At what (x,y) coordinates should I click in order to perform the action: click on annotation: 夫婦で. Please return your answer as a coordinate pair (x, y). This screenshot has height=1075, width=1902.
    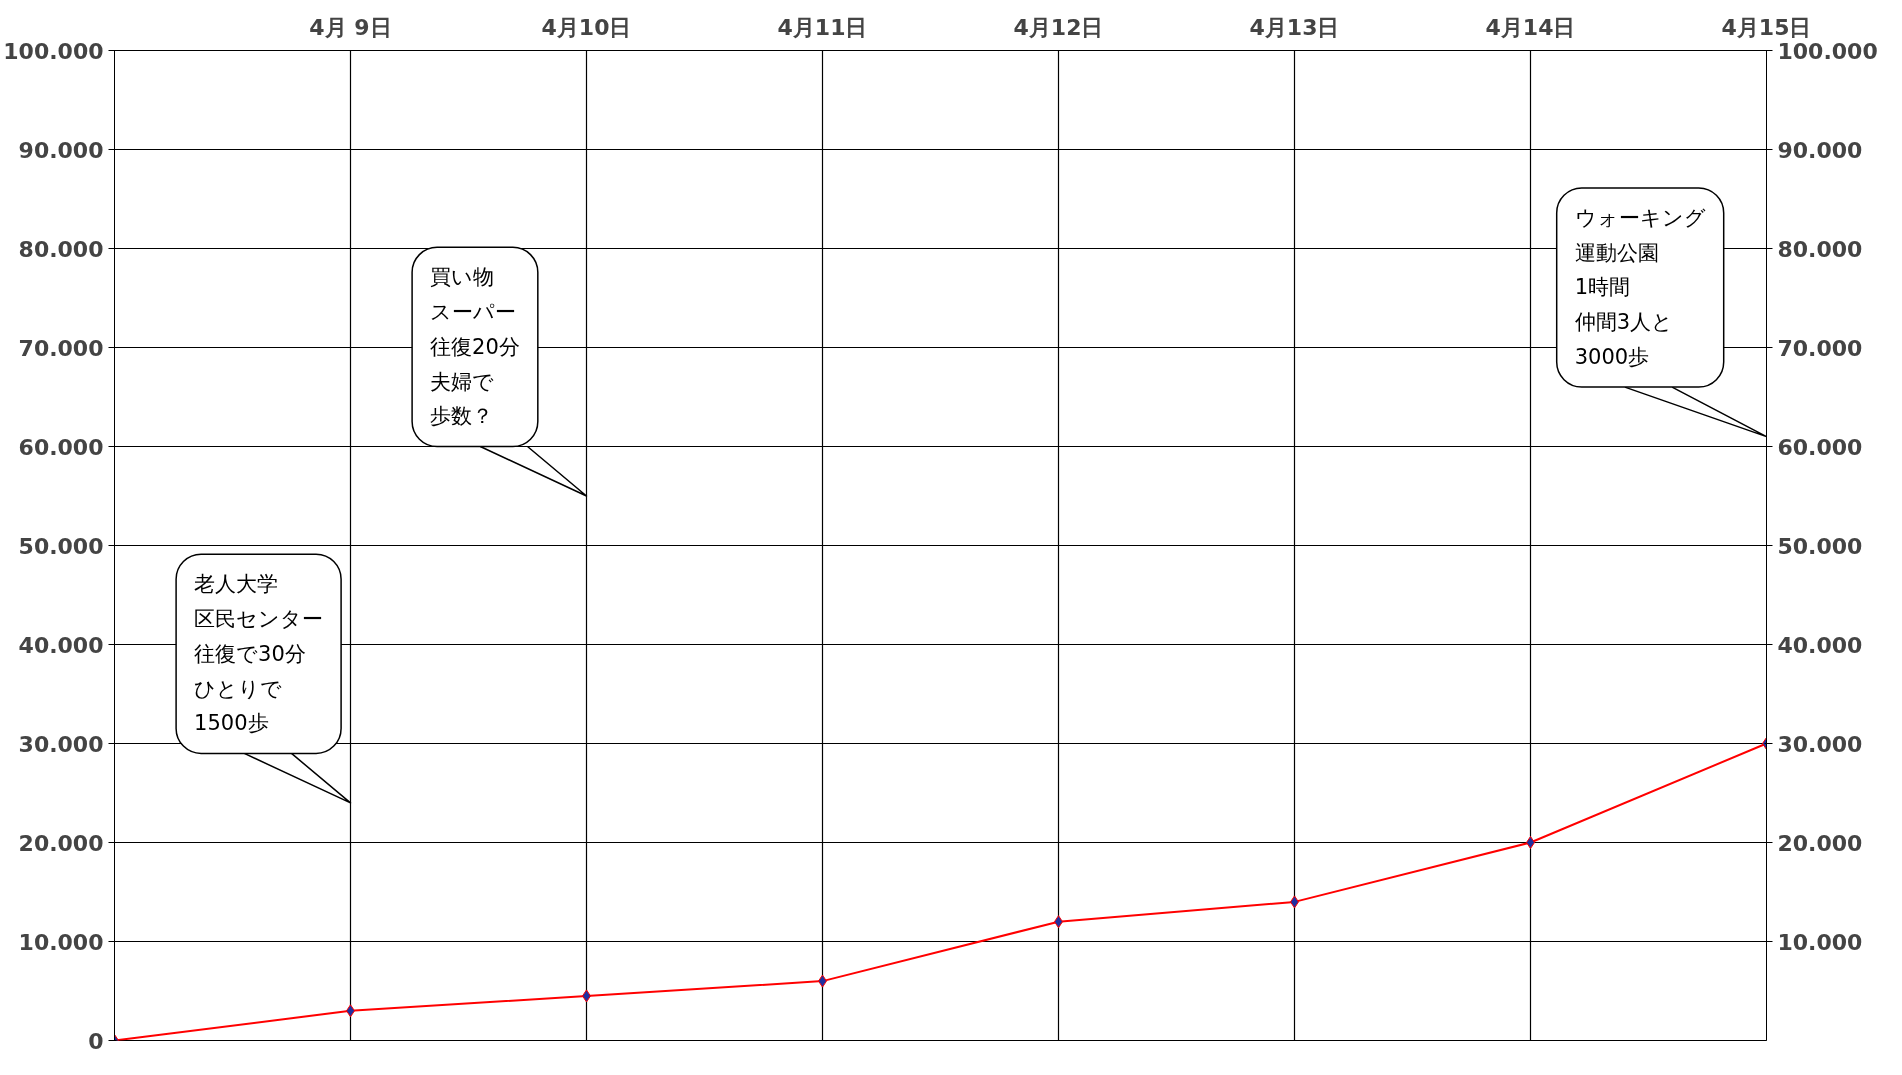
    Looking at the image, I should click on (462, 381).